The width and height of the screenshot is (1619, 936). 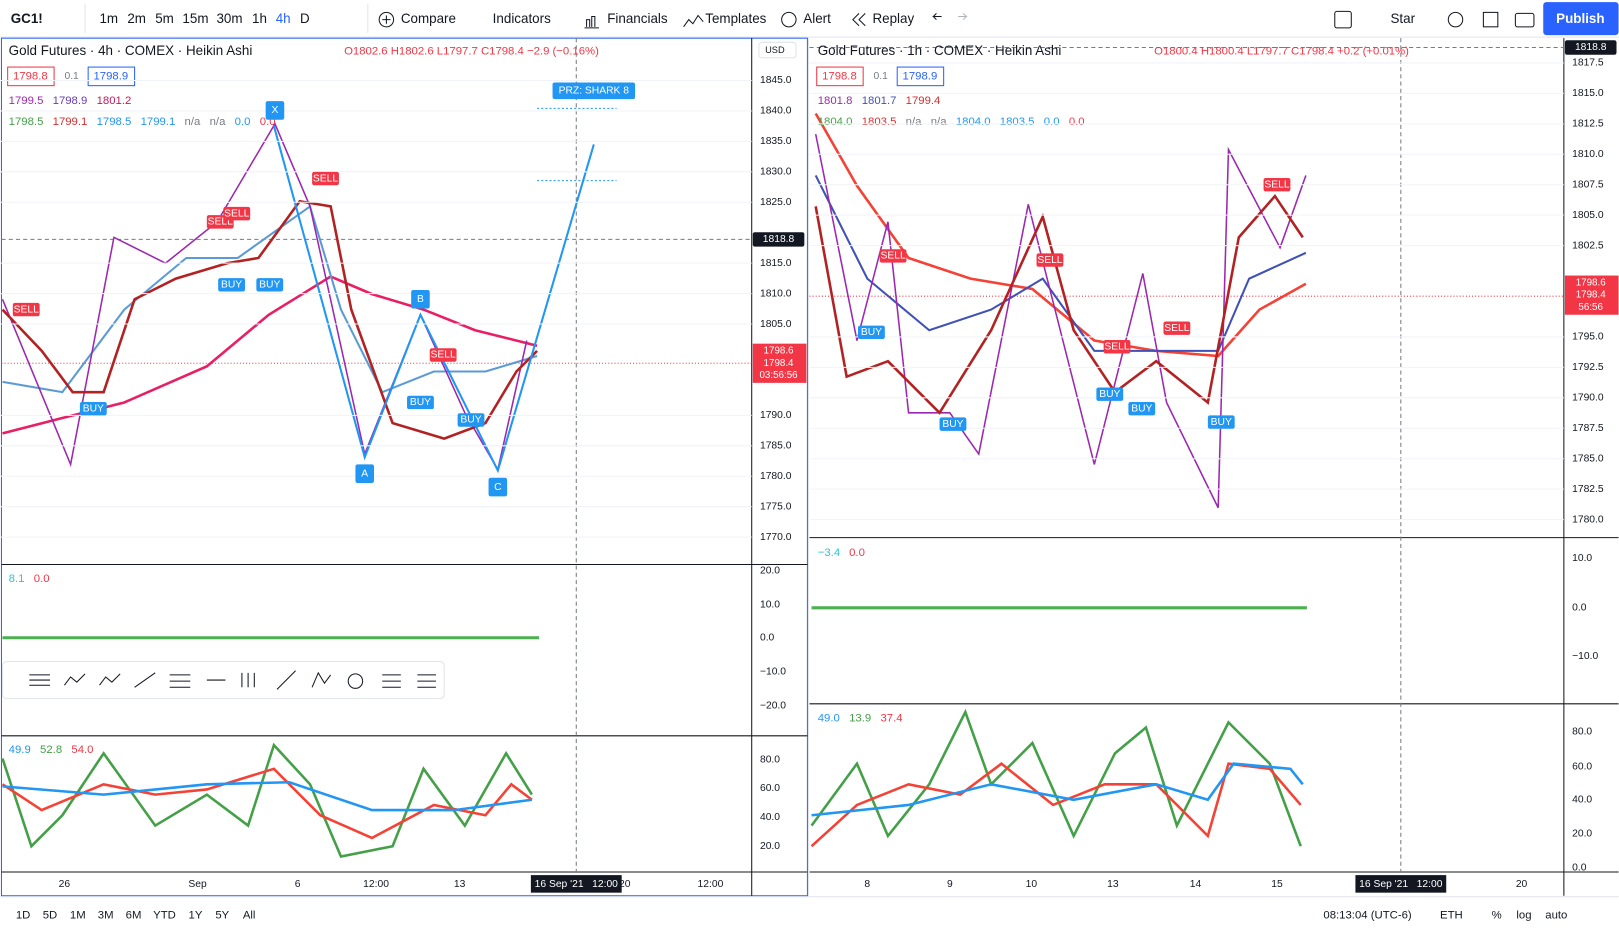 What do you see at coordinates (460, 884) in the screenshot?
I see `time-tick: 13` at bounding box center [460, 884].